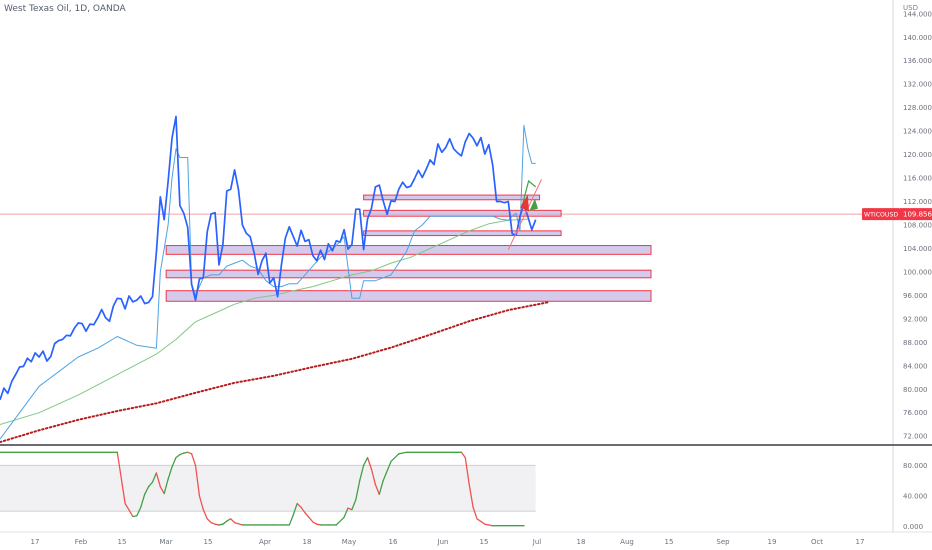  I want to click on y-tick-label: 80.000, so click(915, 390).